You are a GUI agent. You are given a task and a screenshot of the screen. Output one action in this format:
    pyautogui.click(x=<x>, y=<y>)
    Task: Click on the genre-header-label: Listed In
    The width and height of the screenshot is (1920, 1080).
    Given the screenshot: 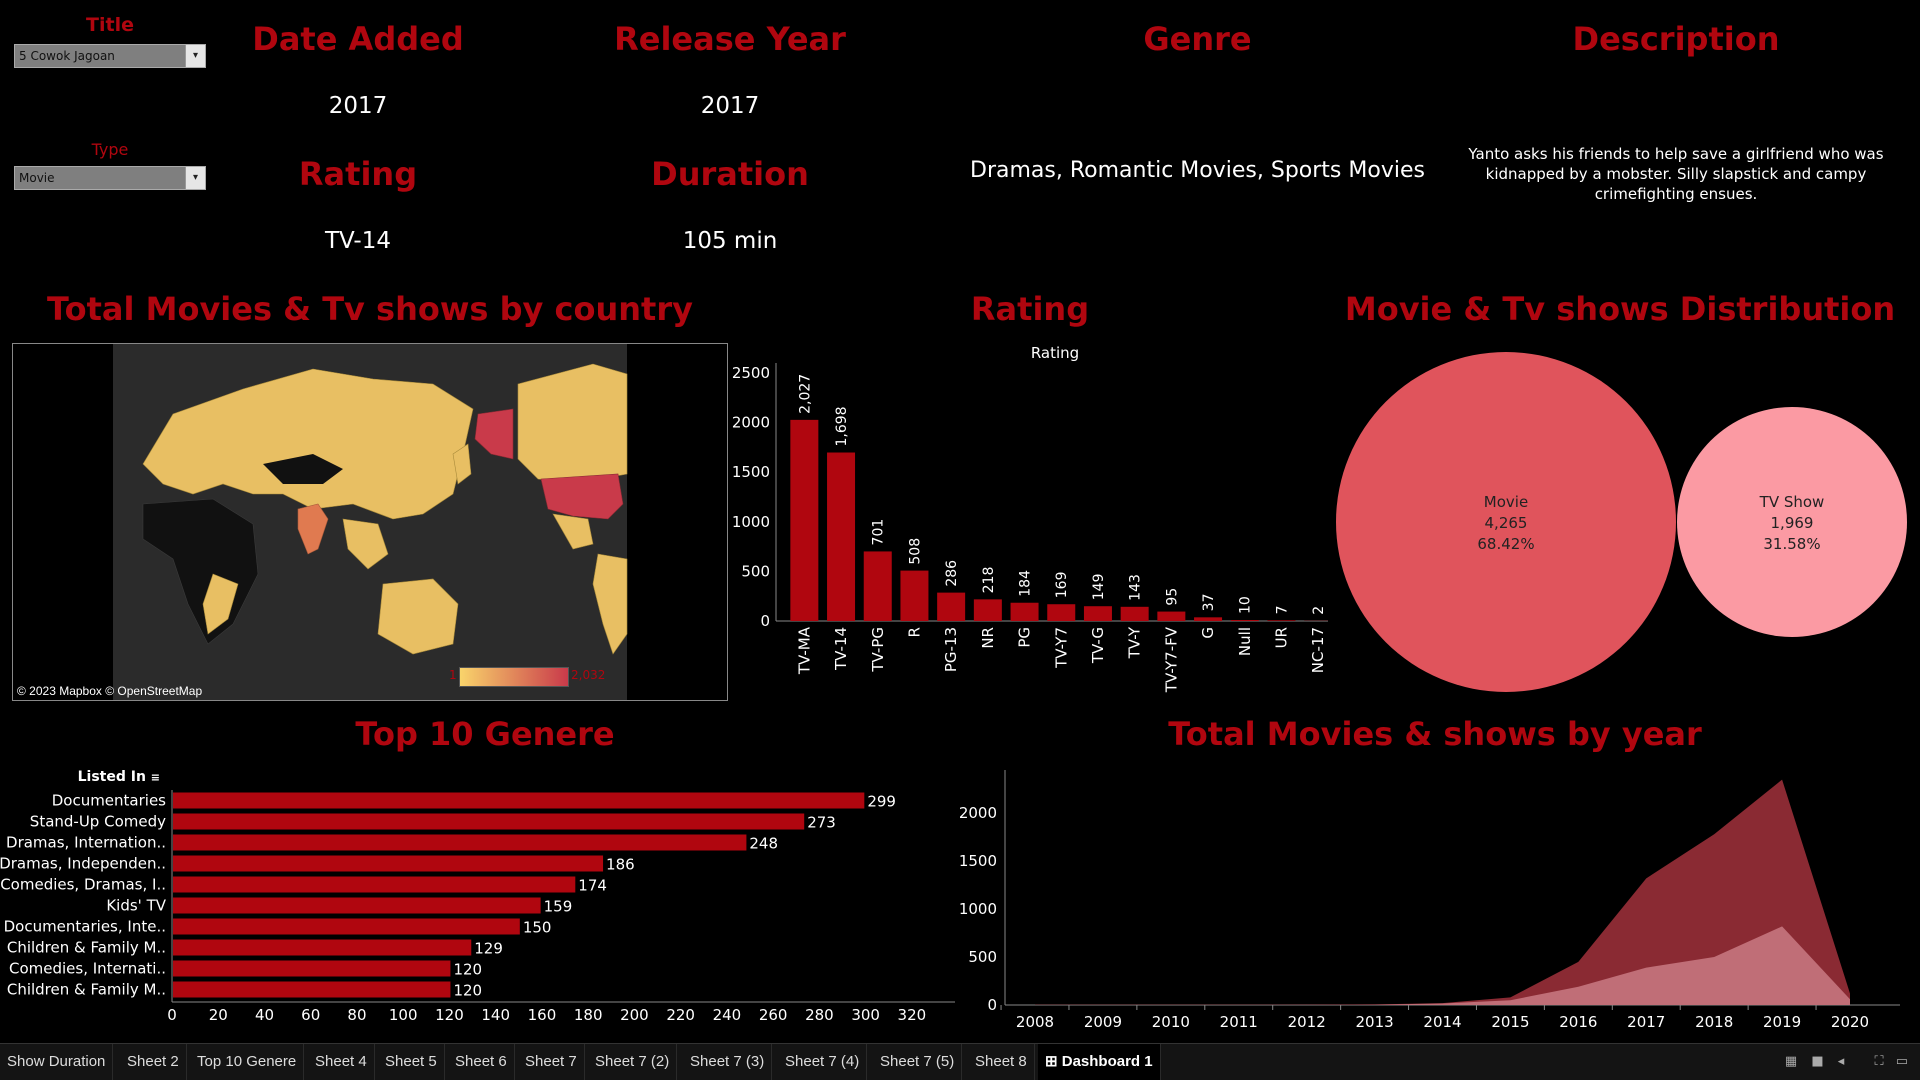 What is the action you would take?
    pyautogui.click(x=111, y=777)
    